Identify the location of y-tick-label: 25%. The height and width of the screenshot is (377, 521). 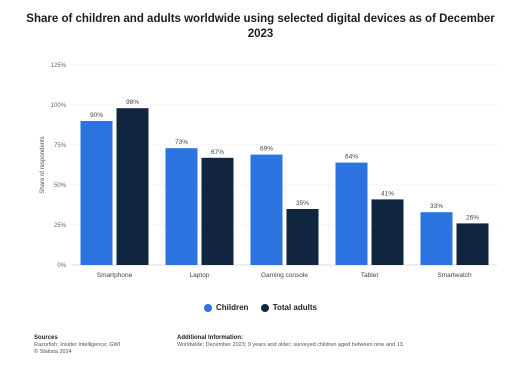
(60, 226).